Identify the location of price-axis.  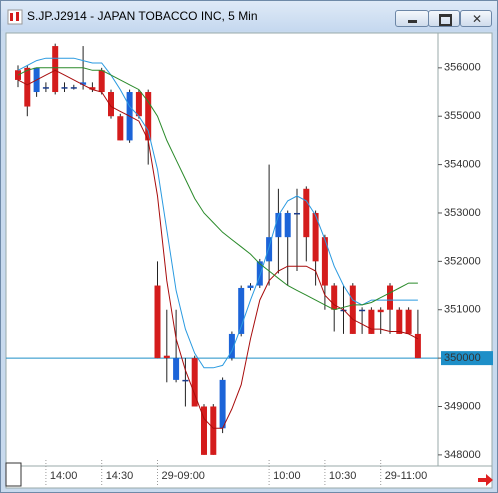
(465, 249).